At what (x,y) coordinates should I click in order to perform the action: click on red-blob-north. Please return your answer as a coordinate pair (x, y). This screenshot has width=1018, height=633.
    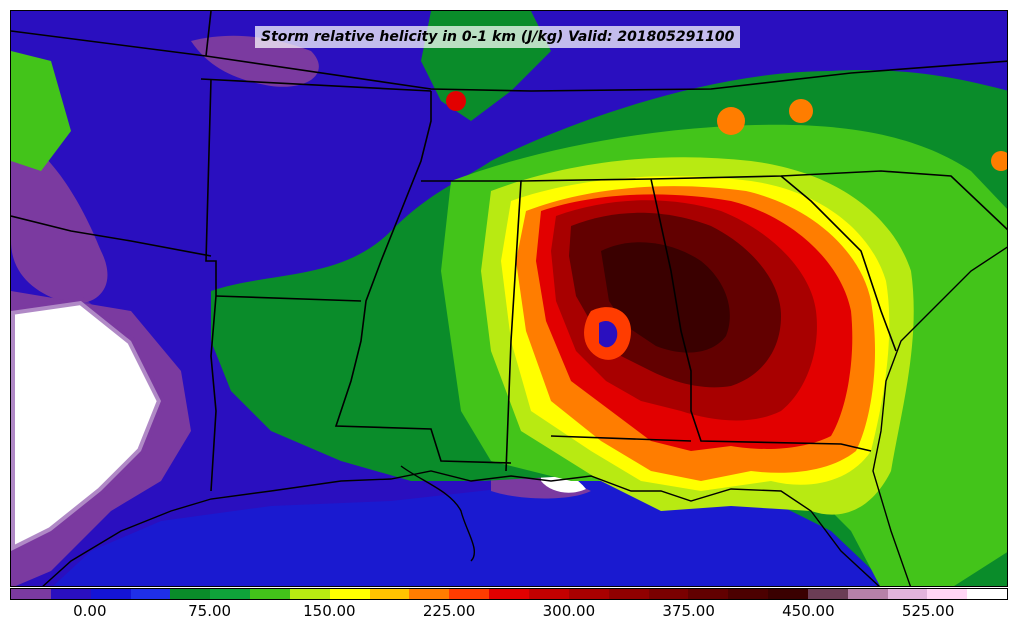
    Looking at the image, I should click on (456, 101).